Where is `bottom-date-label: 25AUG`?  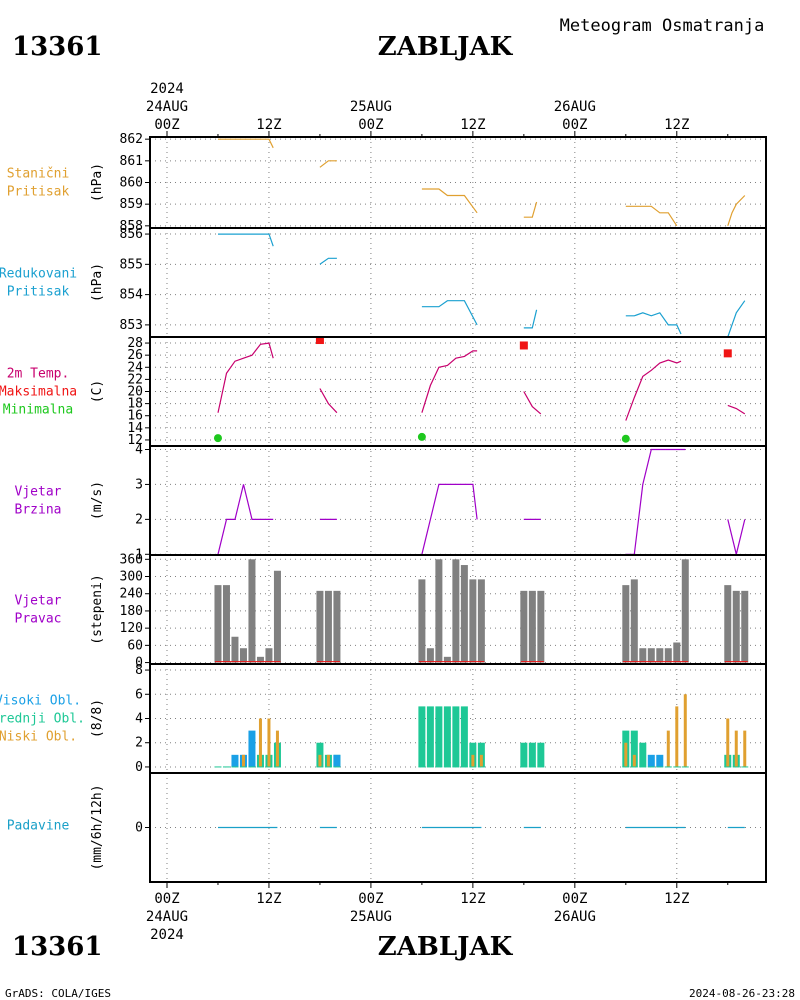
bottom-date-label: 25AUG is located at coordinates (371, 917).